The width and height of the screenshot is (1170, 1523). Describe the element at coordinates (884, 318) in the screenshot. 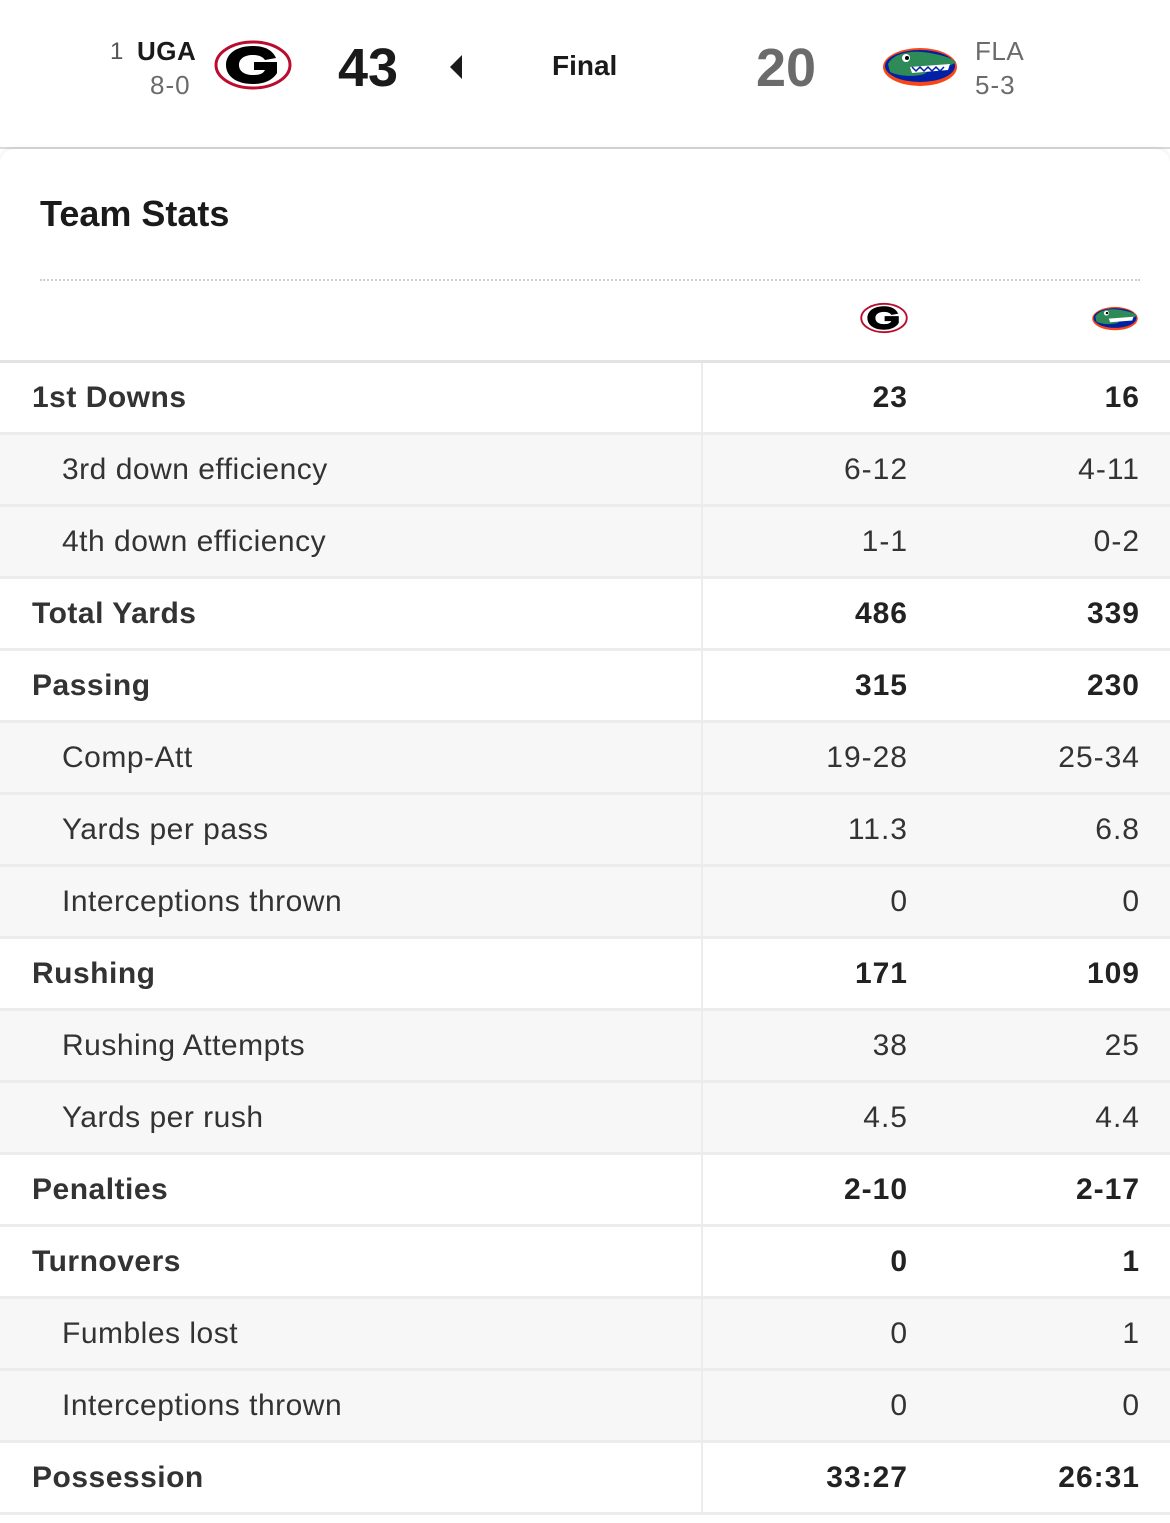

I see `georgia-column-logo-icon` at that location.